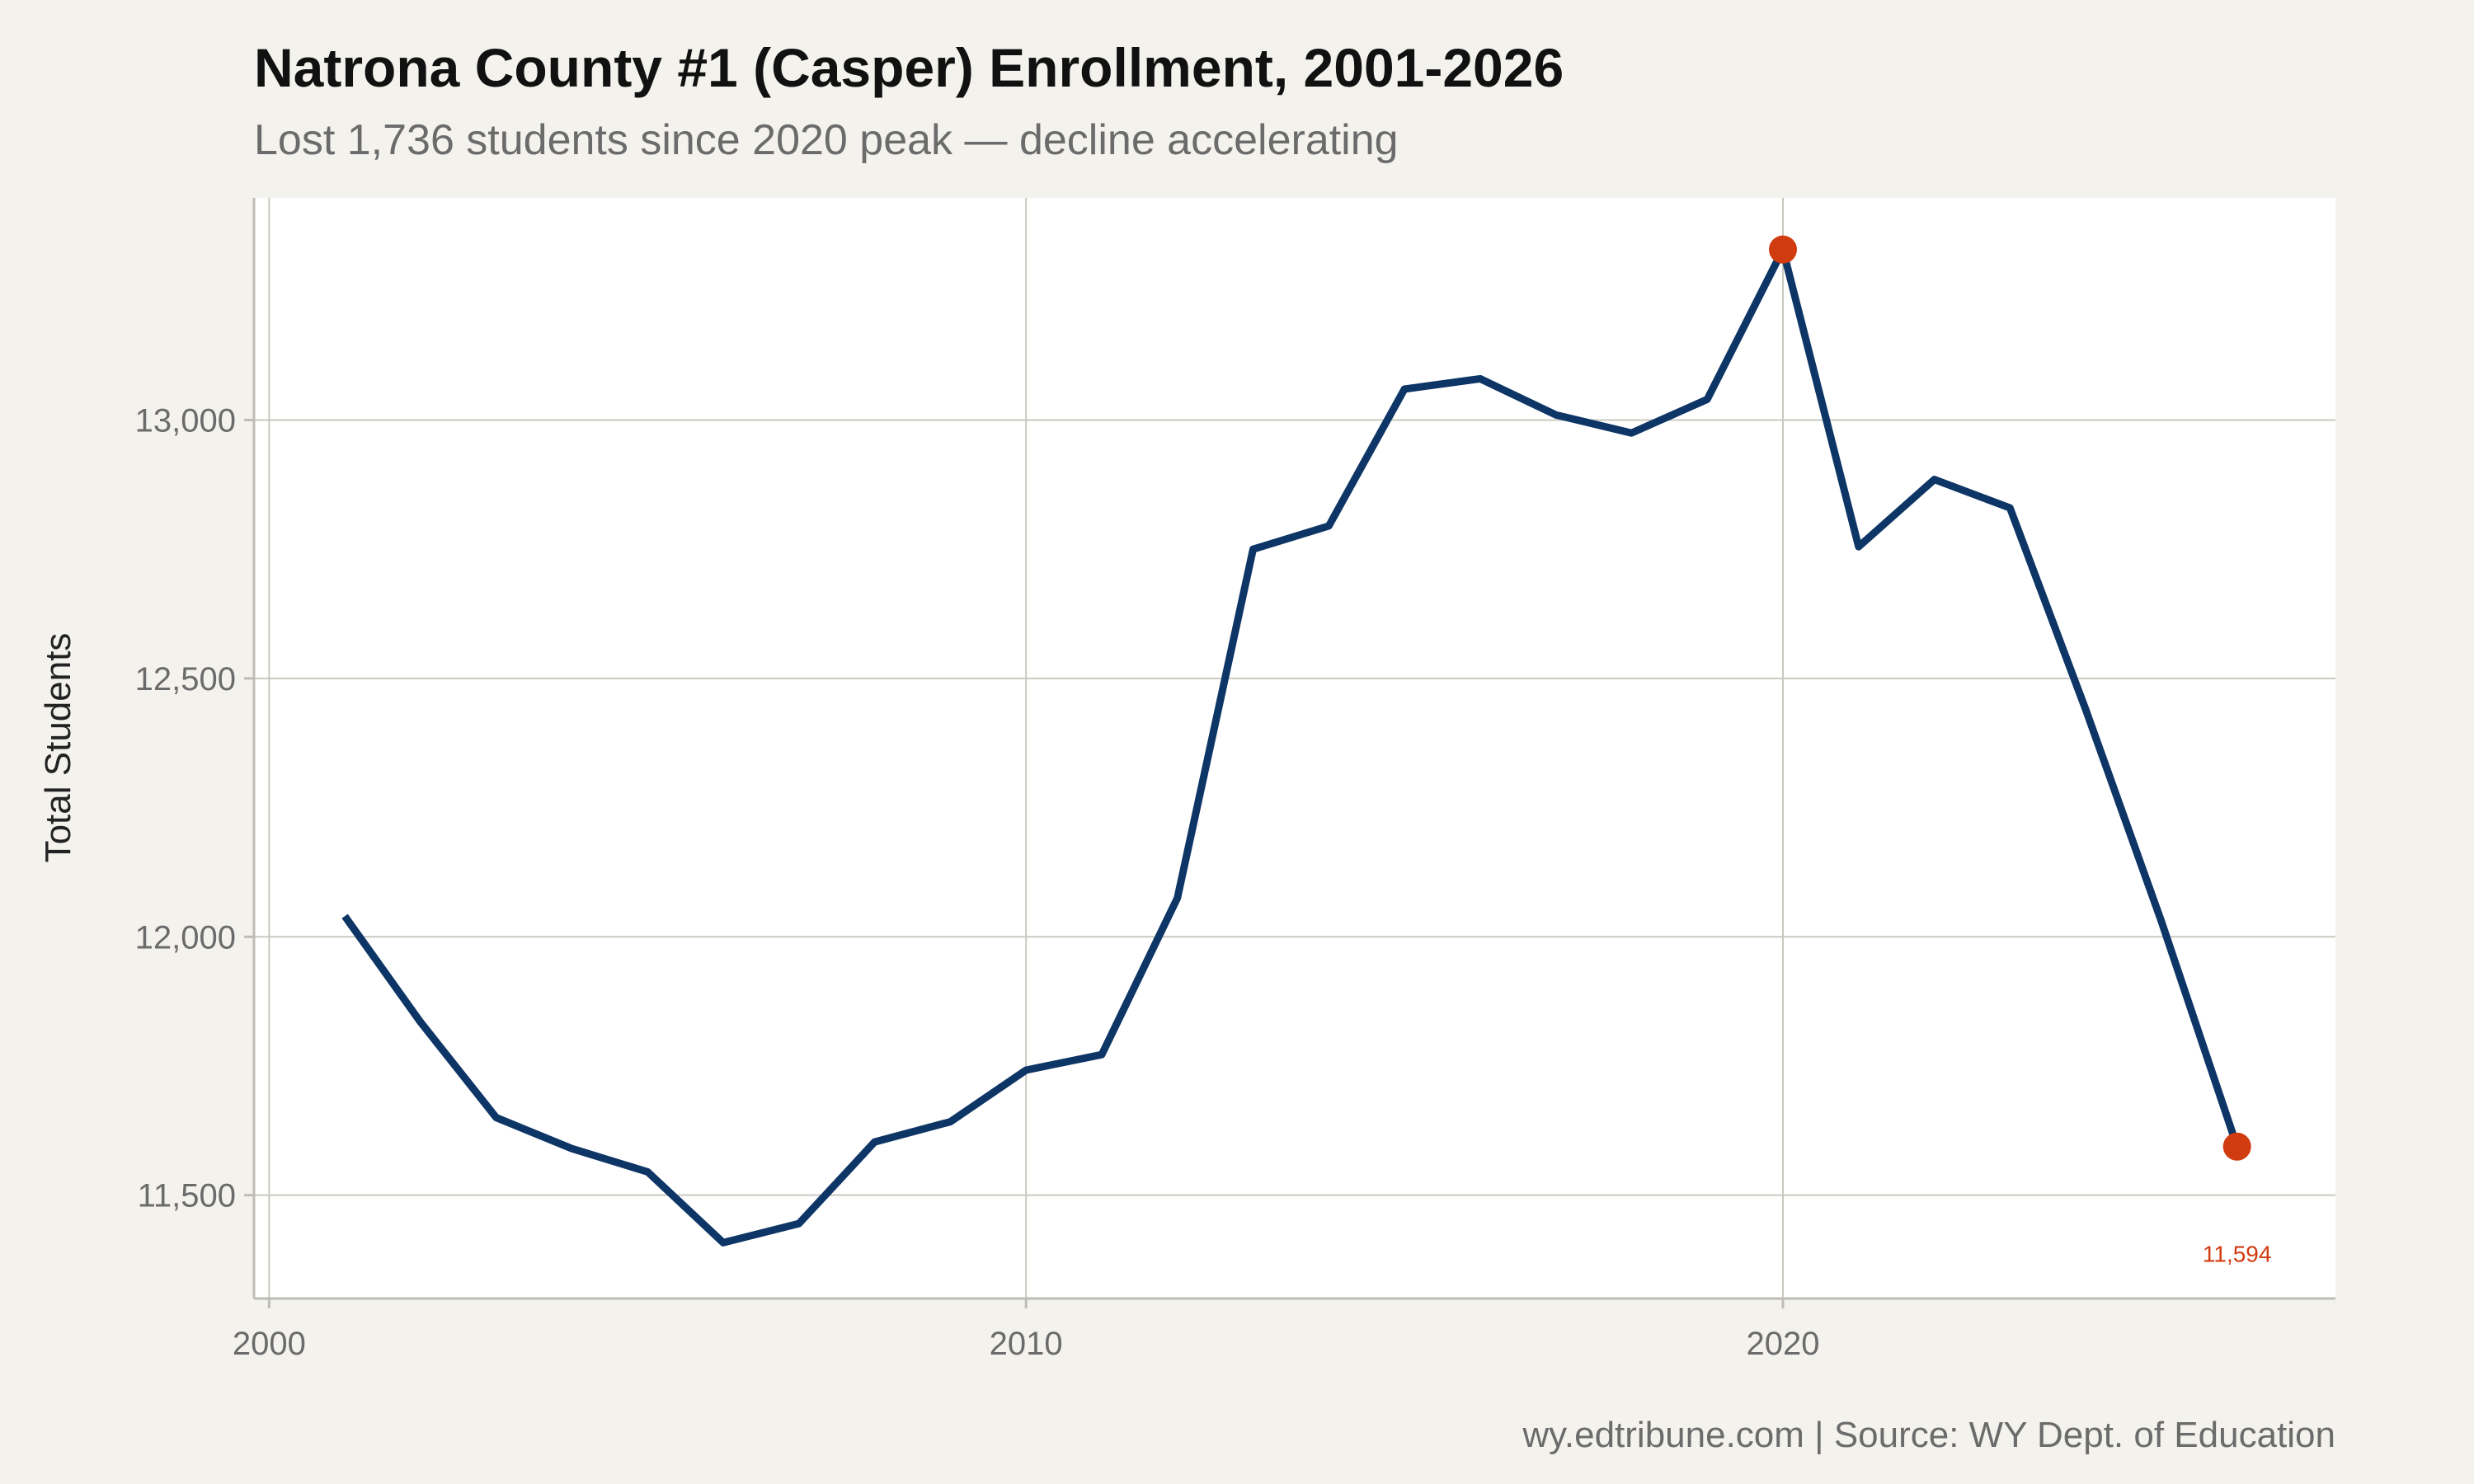 The image size is (2474, 1484). Describe the element at coordinates (187, 1196) in the screenshot. I see `y-tick-label: 11,500` at that location.